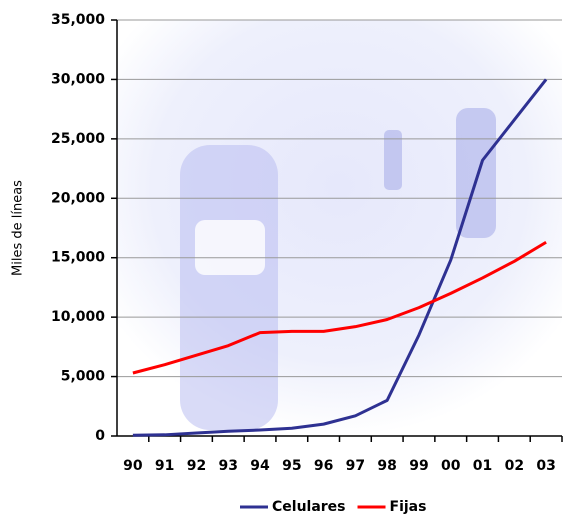 The image size is (564, 517). What do you see at coordinates (78, 79) in the screenshot?
I see `y-tick-label: 30,000` at bounding box center [78, 79].